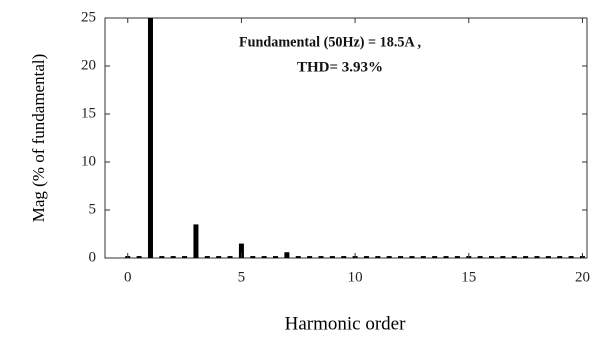  Describe the element at coordinates (88, 113) in the screenshot. I see `y-tick-label: 15` at that location.